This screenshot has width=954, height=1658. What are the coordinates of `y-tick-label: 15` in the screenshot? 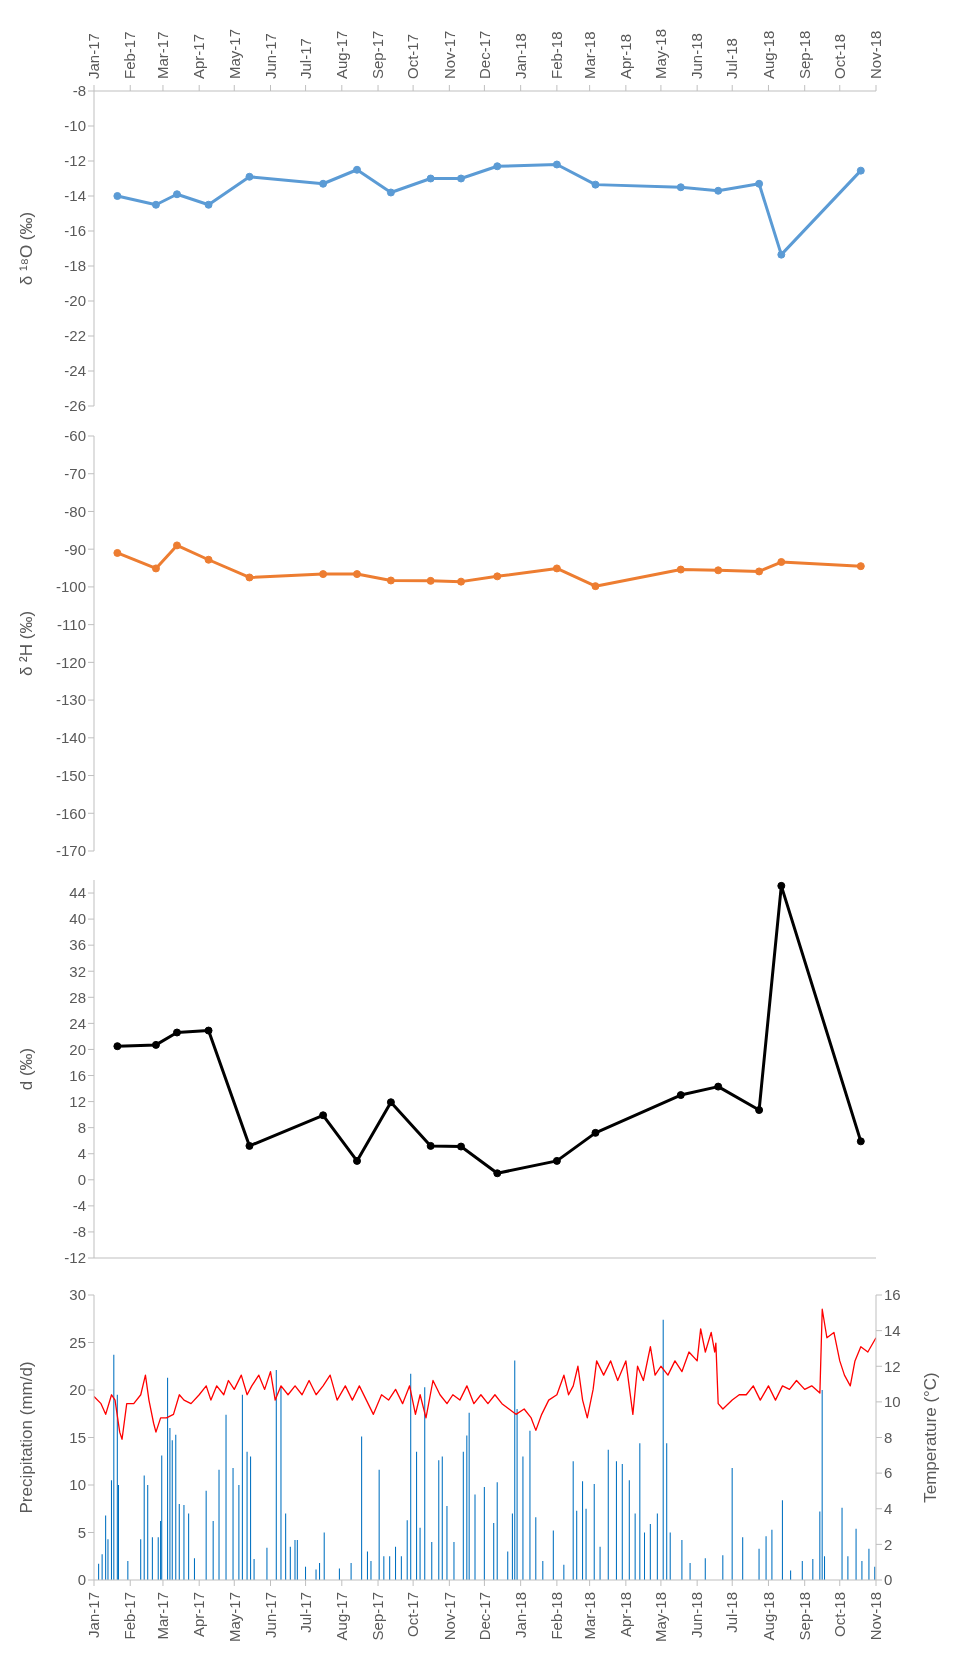 It's located at (77, 1437).